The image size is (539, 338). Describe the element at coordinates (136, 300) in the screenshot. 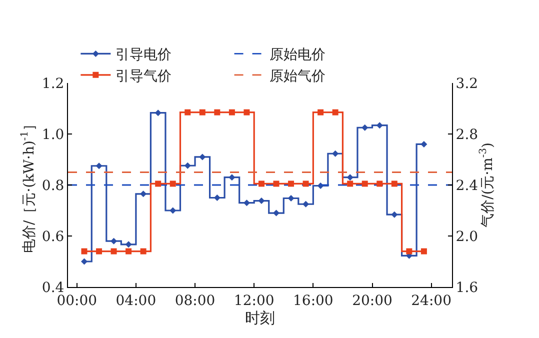

I see `x-tick-label: 04:00` at that location.